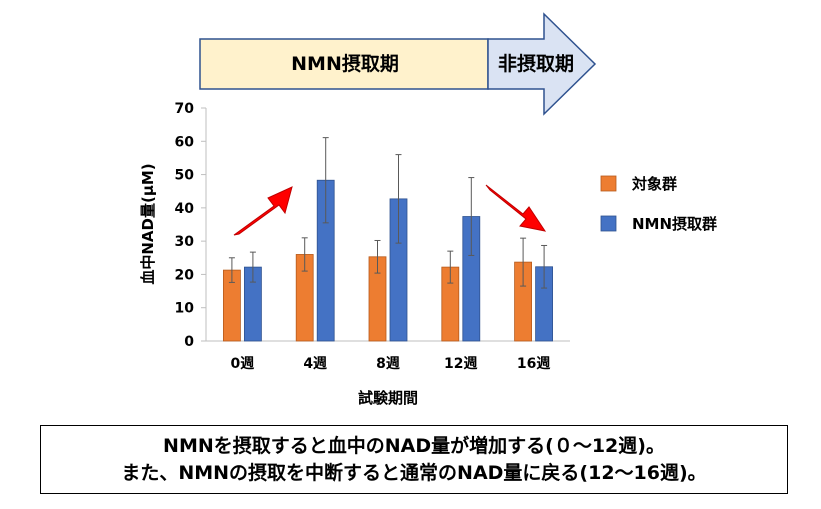  What do you see at coordinates (148, 223) in the screenshot?
I see `y-axis-title: 血中NAD量(μM)` at bounding box center [148, 223].